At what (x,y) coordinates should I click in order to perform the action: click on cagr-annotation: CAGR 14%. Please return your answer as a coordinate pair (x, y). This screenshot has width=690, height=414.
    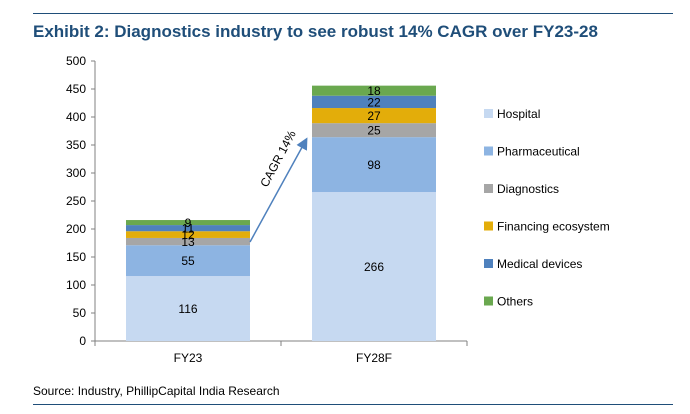
    Looking at the image, I should click on (278, 159).